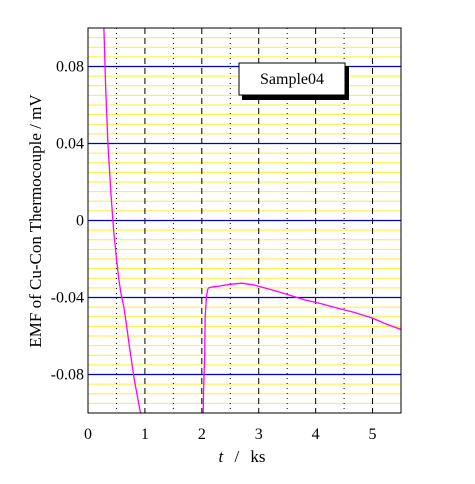 The image size is (475, 484). Describe the element at coordinates (70, 67) in the screenshot. I see `y-tick-label: 0.08` at that location.